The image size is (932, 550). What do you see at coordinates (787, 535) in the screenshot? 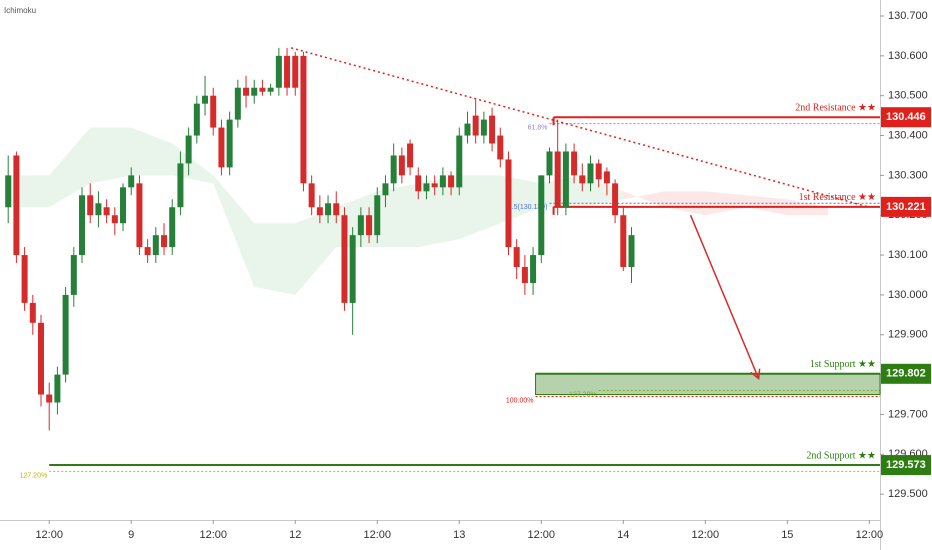
I see `x-tick-label: 15` at bounding box center [787, 535].